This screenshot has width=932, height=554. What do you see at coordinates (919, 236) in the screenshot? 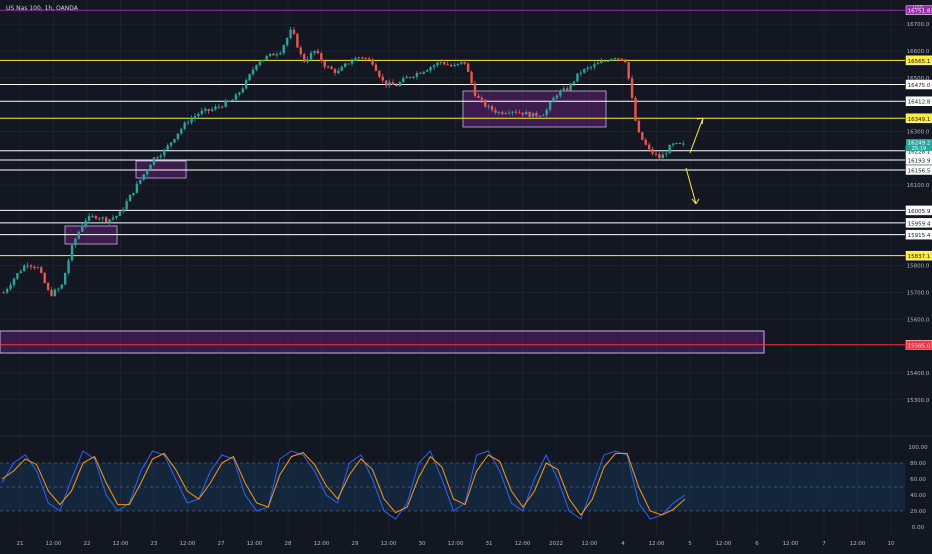
I see `level-price-label: 15915.4` at bounding box center [919, 236].